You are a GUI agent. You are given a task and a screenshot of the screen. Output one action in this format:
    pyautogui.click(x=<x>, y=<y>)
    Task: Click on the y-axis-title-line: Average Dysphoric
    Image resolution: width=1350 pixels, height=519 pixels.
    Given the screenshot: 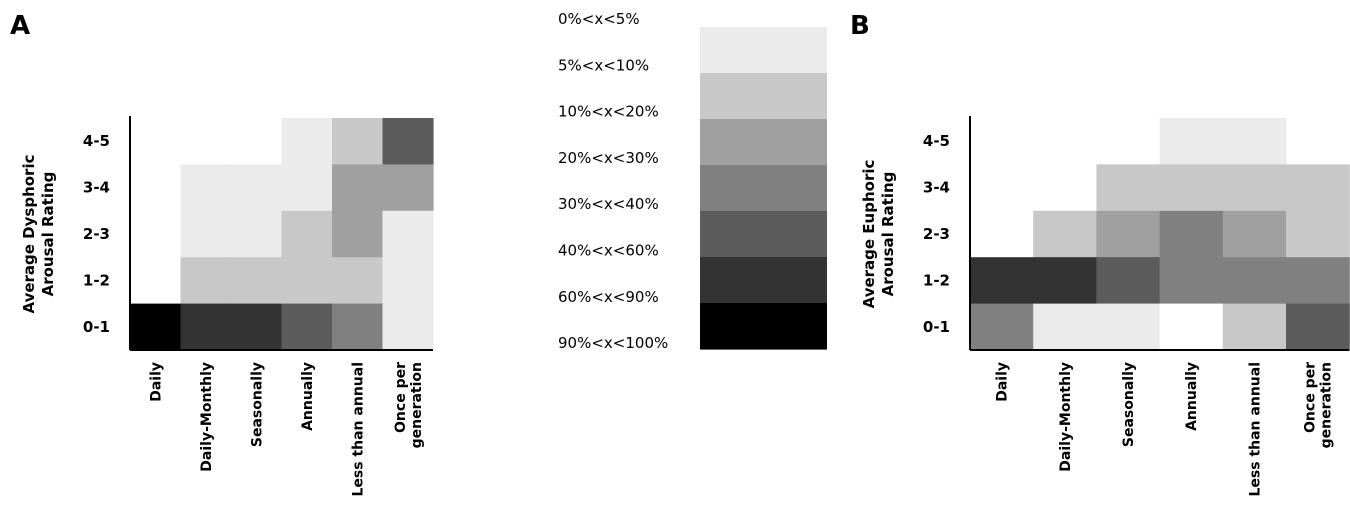 What is the action you would take?
    pyautogui.click(x=29, y=234)
    